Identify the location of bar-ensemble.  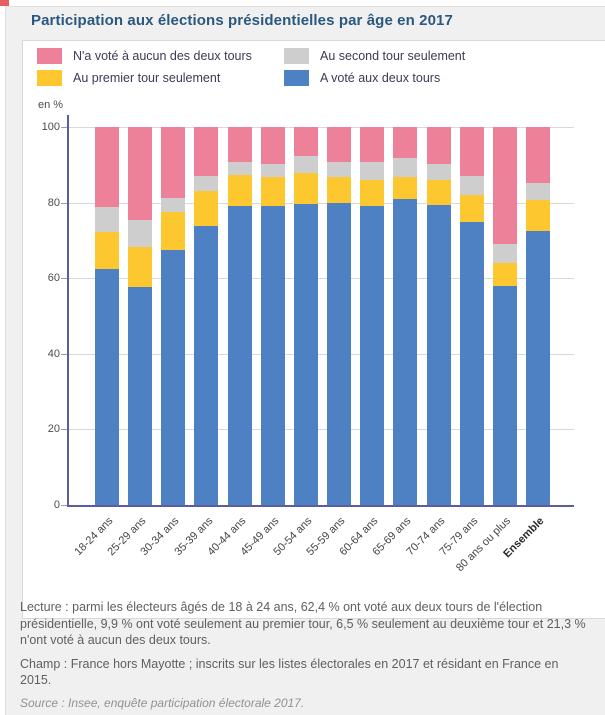
(537, 316).